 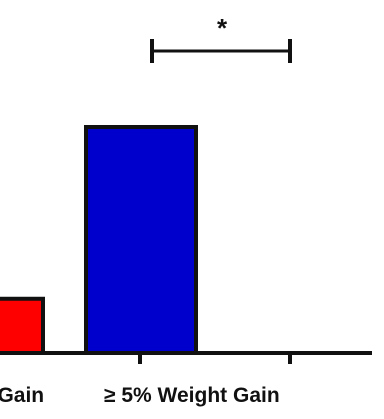 I want to click on x-tick-labels: Weight Gain ≥ 5% Weight Gain, so click(x=140, y=395).